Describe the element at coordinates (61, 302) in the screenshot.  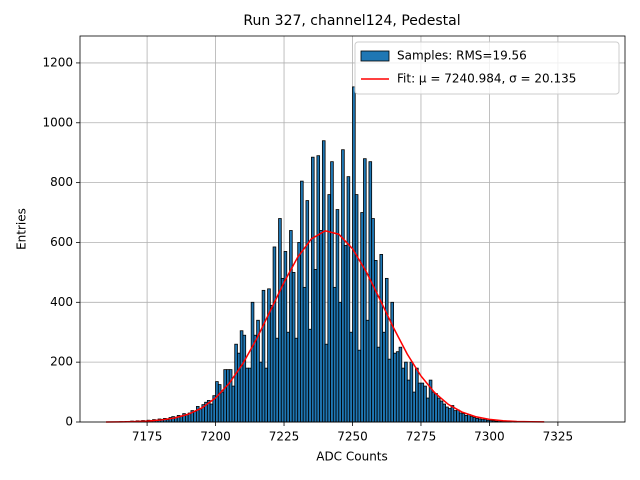
I see `y-tick-label: 400` at that location.